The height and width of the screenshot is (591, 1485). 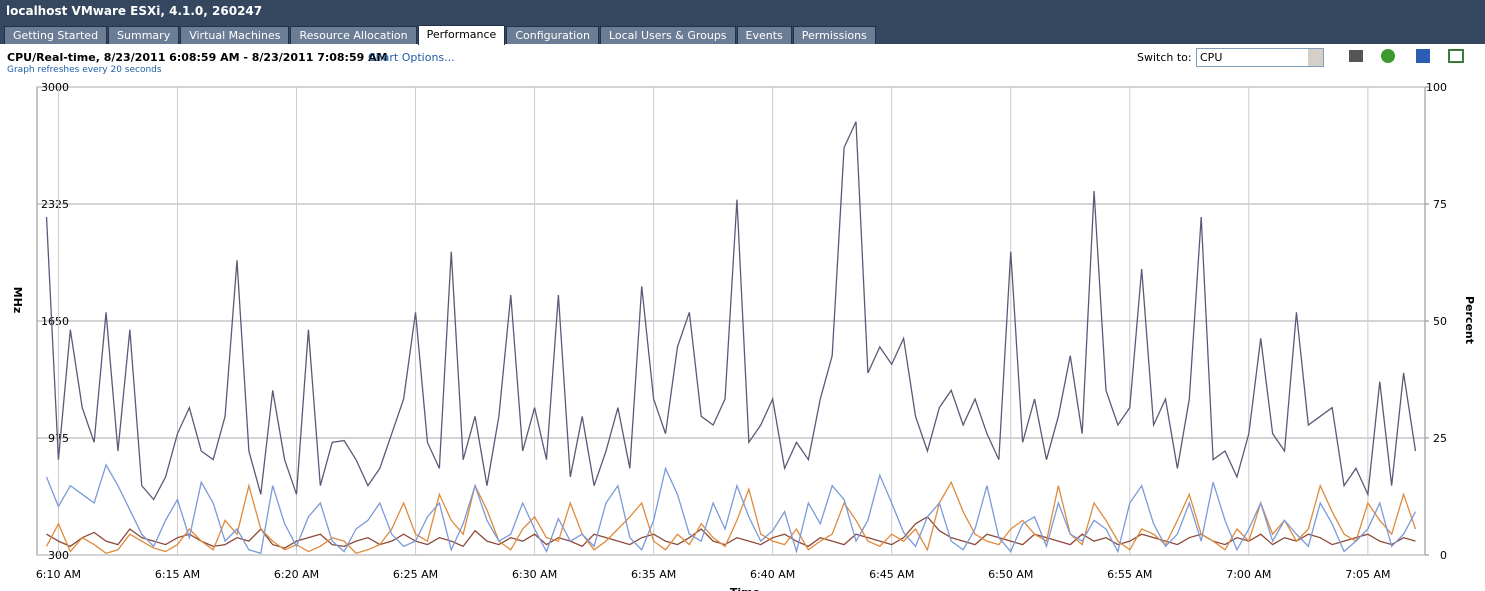 What do you see at coordinates (56, 35) in the screenshot?
I see `tab: Getting Started` at bounding box center [56, 35].